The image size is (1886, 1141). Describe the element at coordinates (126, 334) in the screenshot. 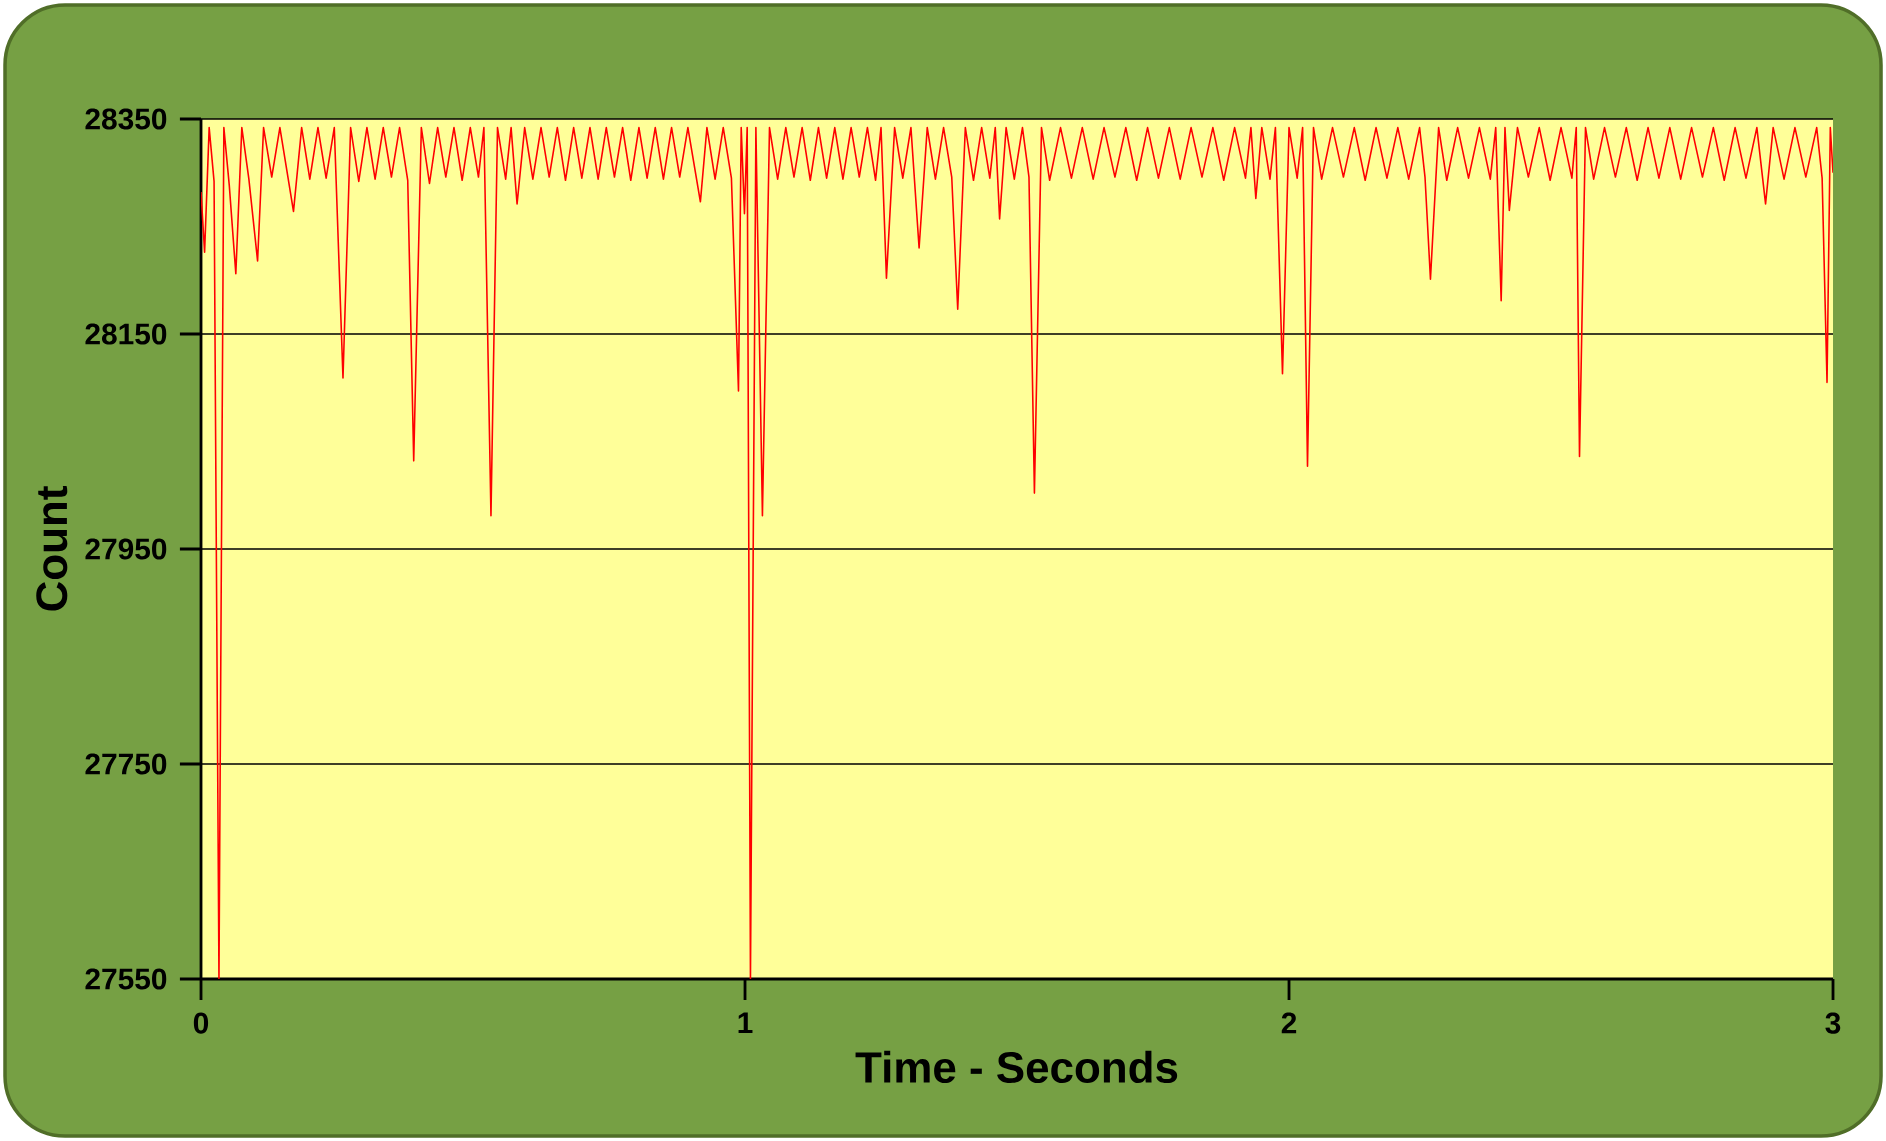

I see `y-tick-label: 28150` at that location.